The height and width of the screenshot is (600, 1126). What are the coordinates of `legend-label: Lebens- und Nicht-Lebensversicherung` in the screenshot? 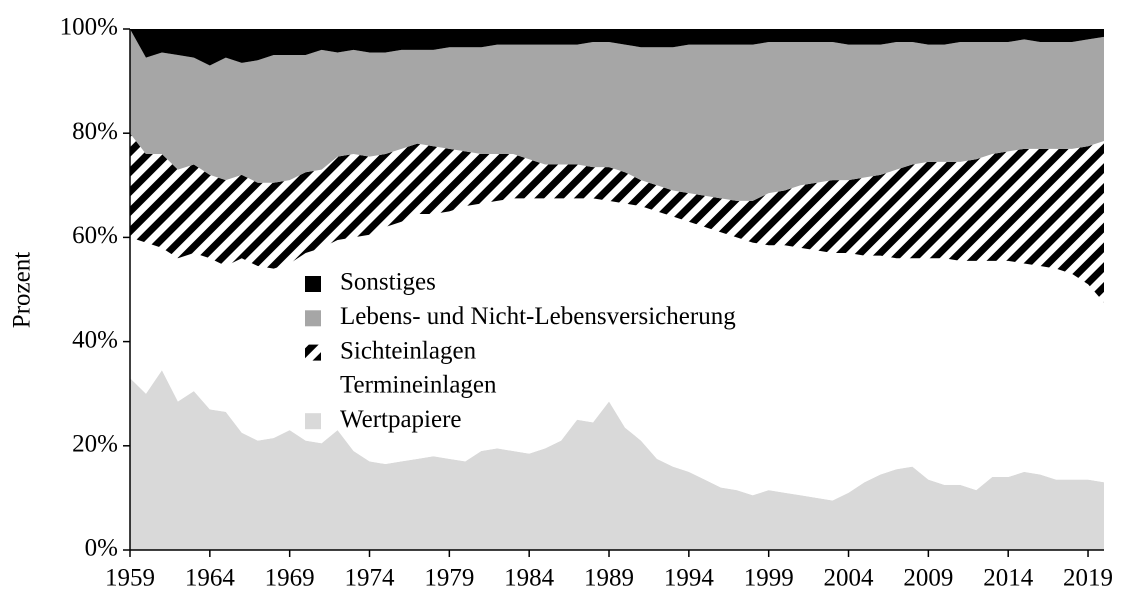 It's located at (538, 316).